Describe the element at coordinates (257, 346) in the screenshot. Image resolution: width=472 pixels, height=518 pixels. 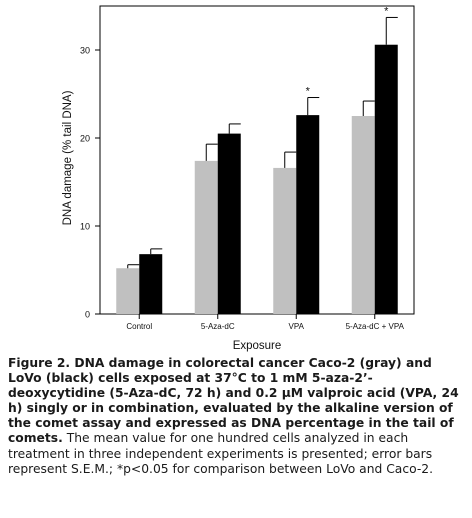
I see `x-axis-label: Exposure` at that location.